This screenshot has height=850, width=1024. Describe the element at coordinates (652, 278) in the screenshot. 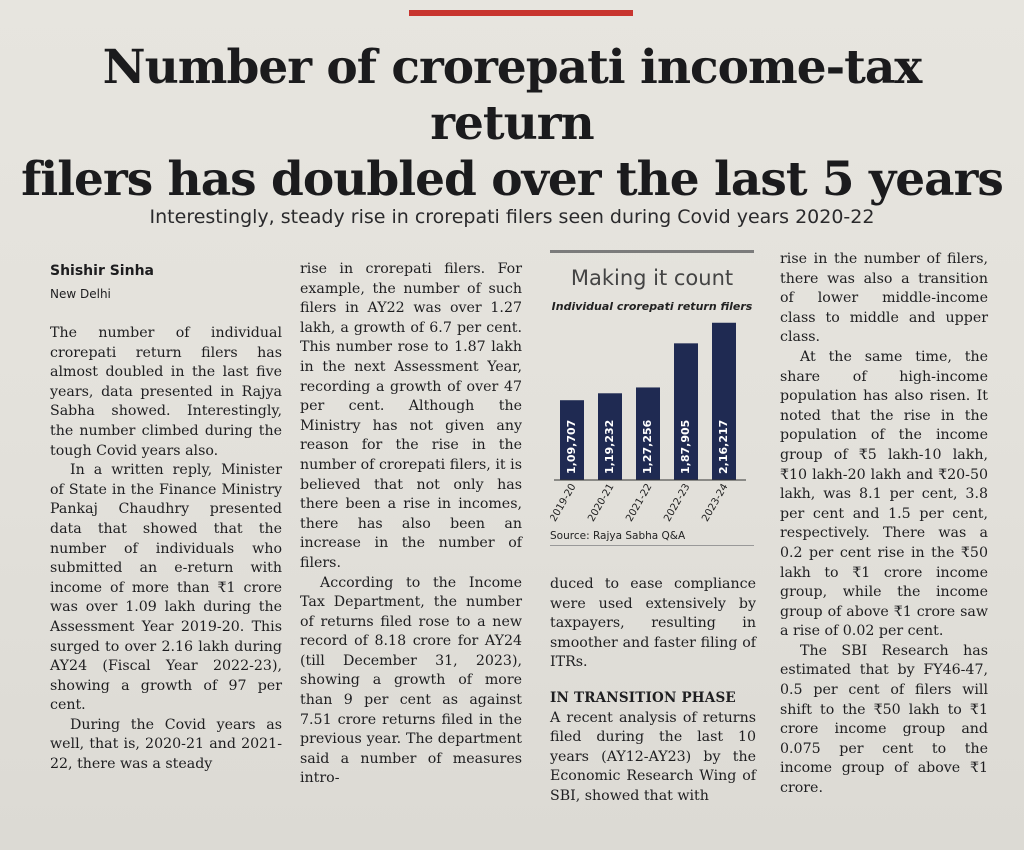

I see `chart-title: Making it count` at that location.